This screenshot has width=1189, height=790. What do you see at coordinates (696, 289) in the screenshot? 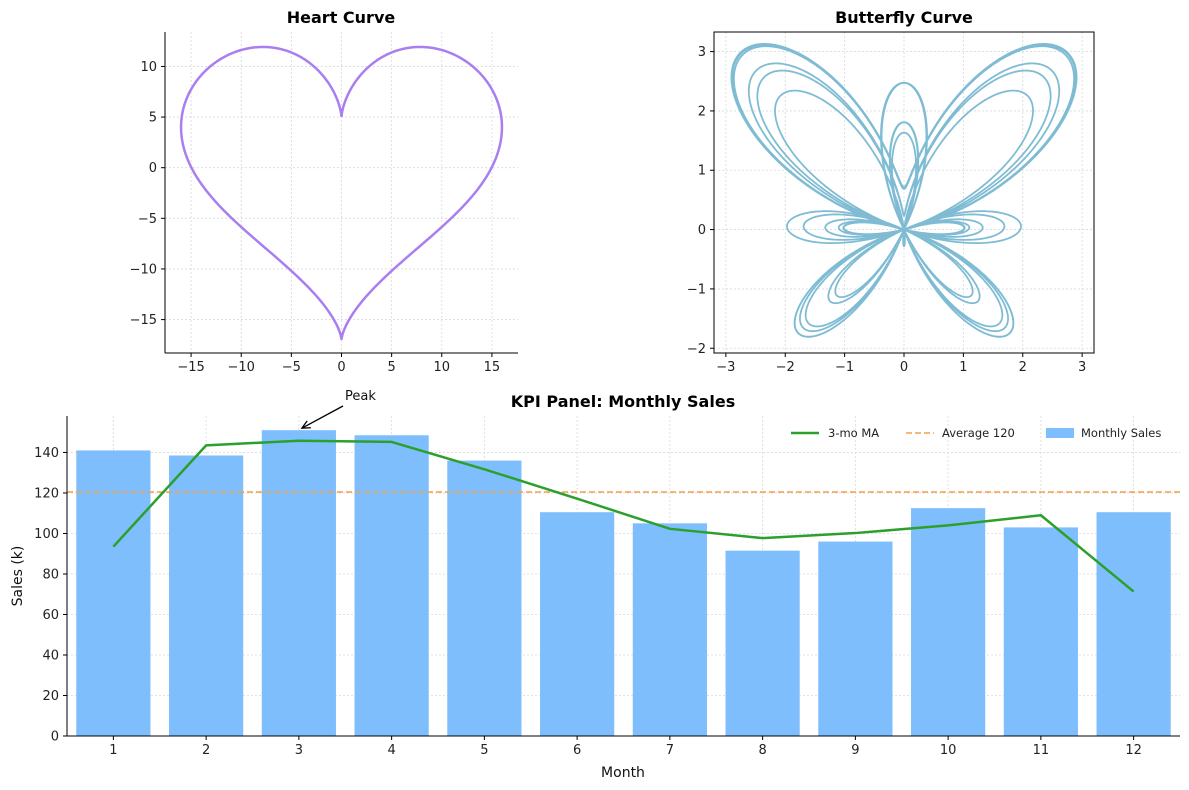
I see `y-tick-label: −1` at bounding box center [696, 289].